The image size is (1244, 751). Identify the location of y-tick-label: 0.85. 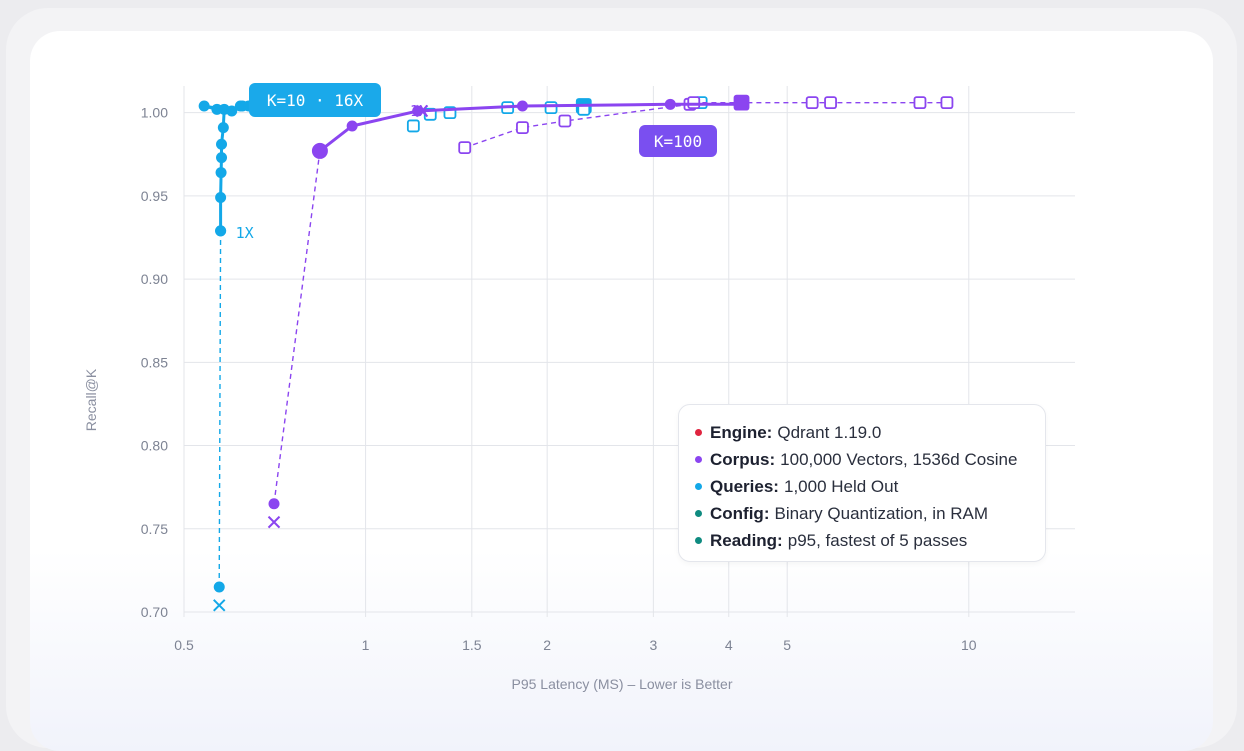
(154, 362).